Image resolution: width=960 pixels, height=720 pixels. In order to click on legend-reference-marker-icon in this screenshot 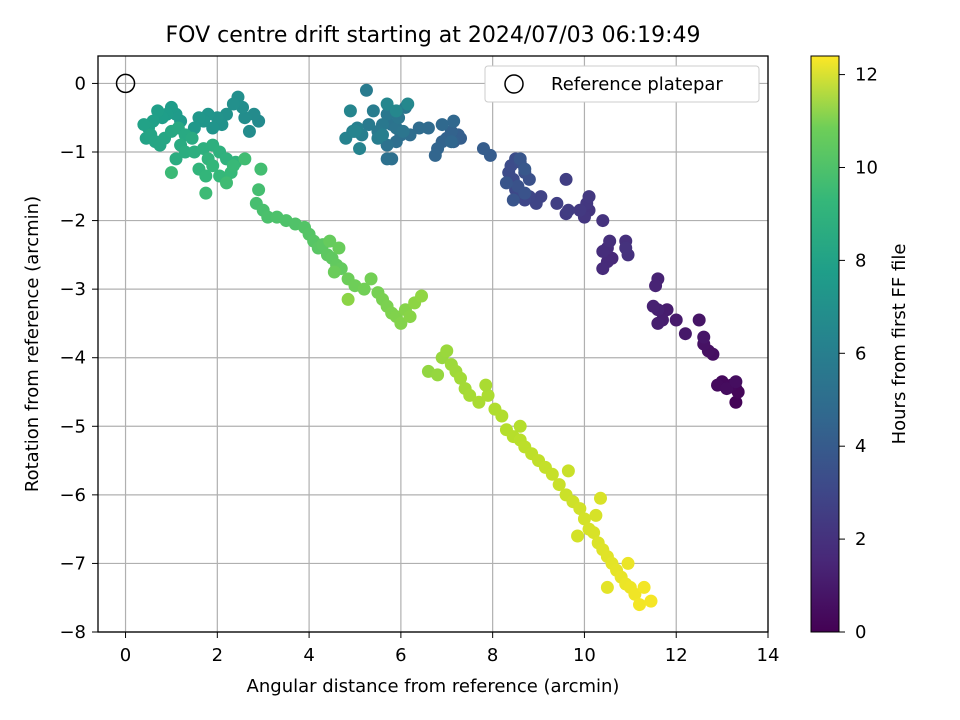, I will do `click(514, 84)`.